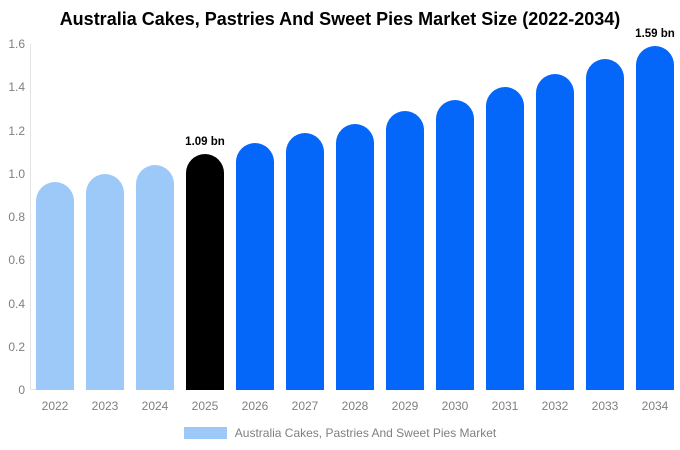 This screenshot has height=450, width=680. Describe the element at coordinates (16, 303) in the screenshot. I see `y-tick-label: 0.4` at that location.